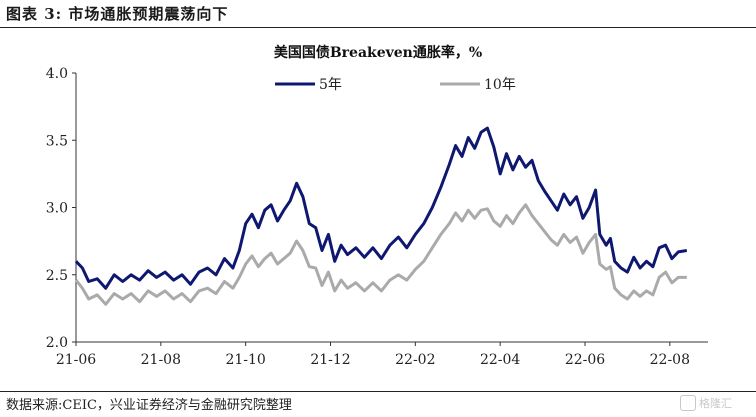 The height and width of the screenshot is (417, 756). What do you see at coordinates (57, 74) in the screenshot?
I see `y-tick-label: 4.0` at bounding box center [57, 74].